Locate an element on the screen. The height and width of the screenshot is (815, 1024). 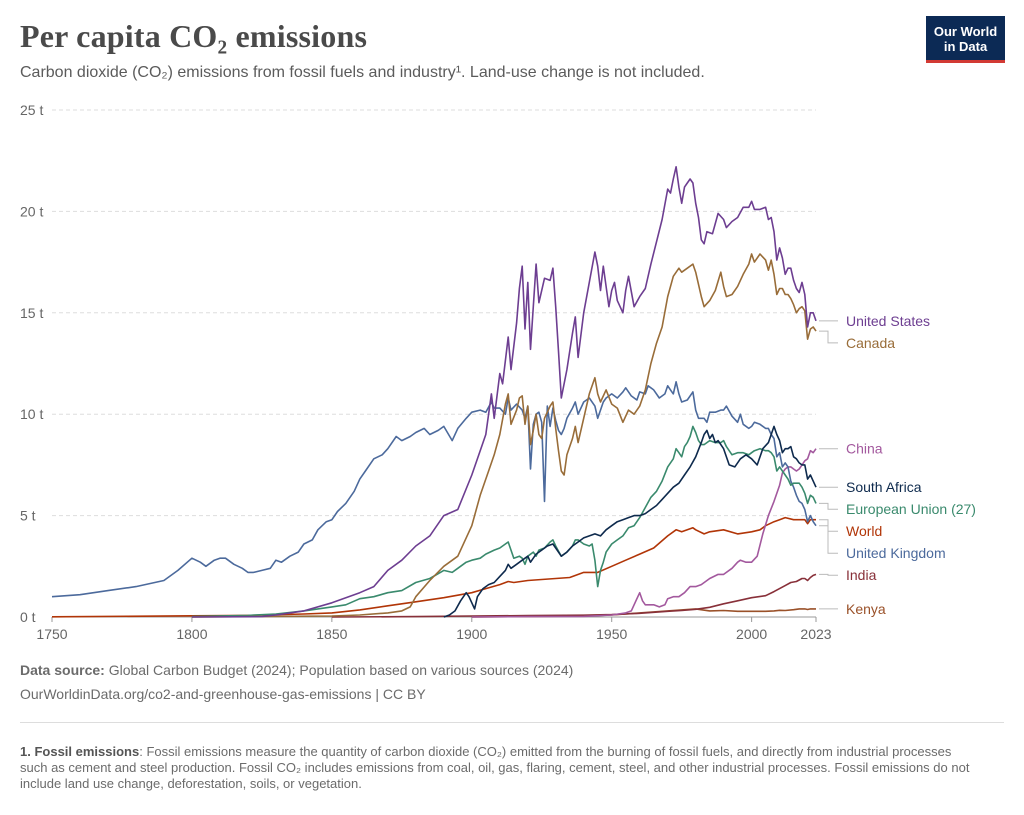
y-tick-label: 20 t is located at coordinates (31, 211).